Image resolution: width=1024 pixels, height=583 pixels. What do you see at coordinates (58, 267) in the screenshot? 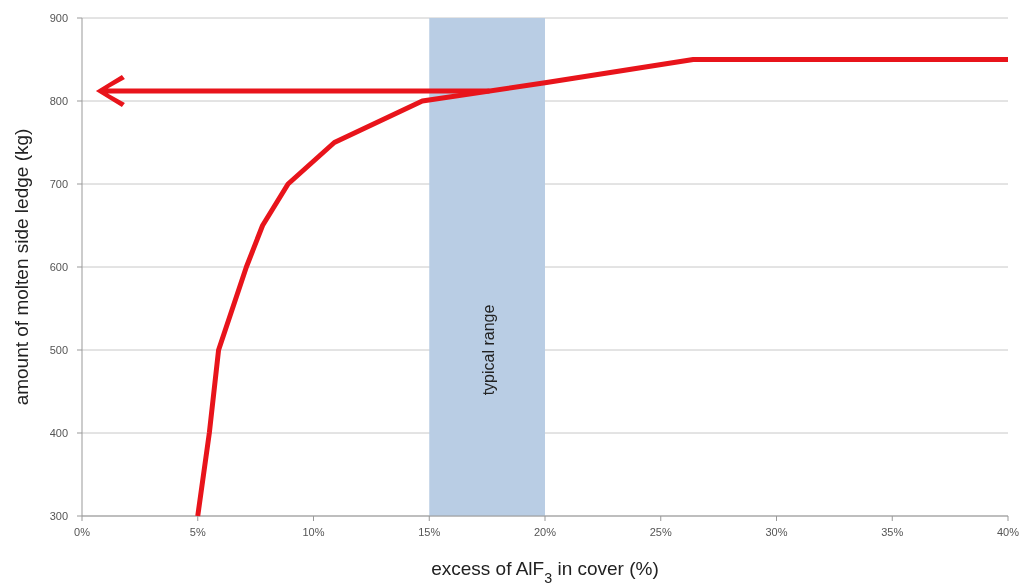
I see `y-tick-label: 600` at bounding box center [58, 267].